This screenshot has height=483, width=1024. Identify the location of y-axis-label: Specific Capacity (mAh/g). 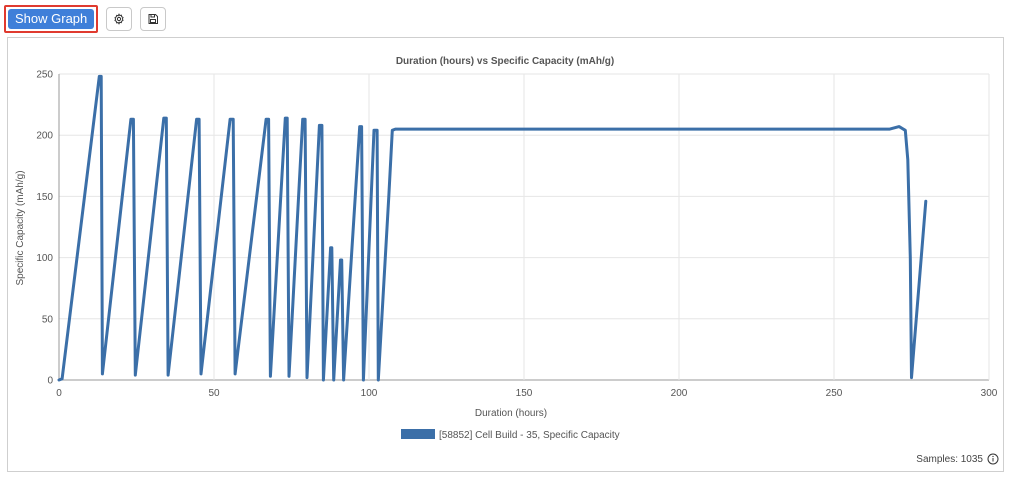
(20, 227).